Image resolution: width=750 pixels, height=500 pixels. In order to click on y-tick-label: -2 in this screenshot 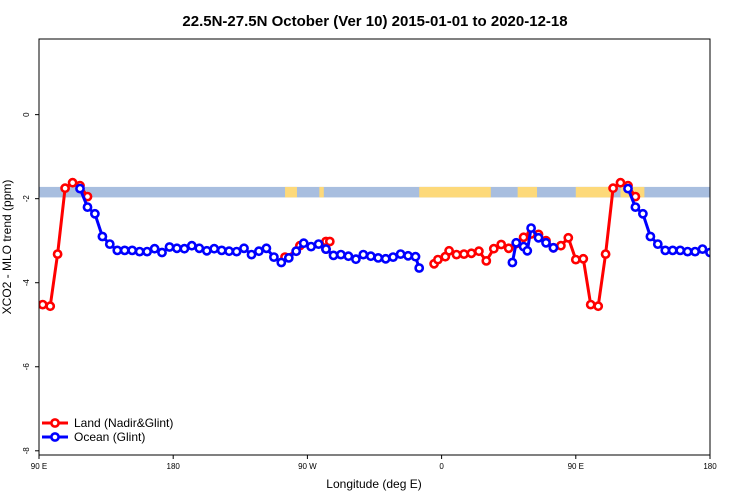, I will do `click(26, 199)`.